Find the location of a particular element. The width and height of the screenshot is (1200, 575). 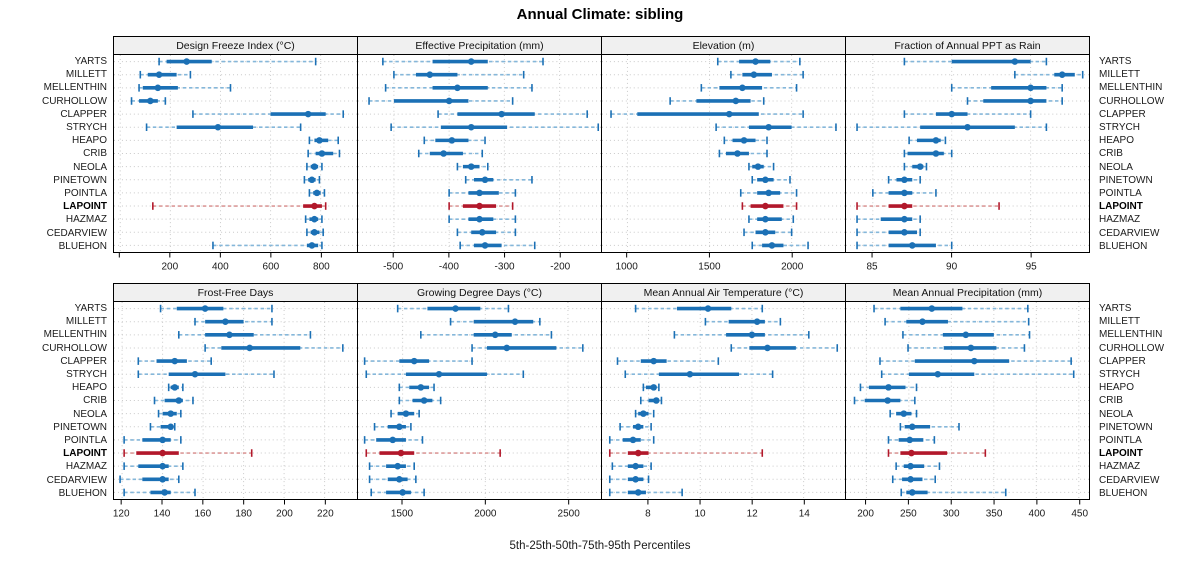

tick-label: 300 is located at coordinates (951, 514).